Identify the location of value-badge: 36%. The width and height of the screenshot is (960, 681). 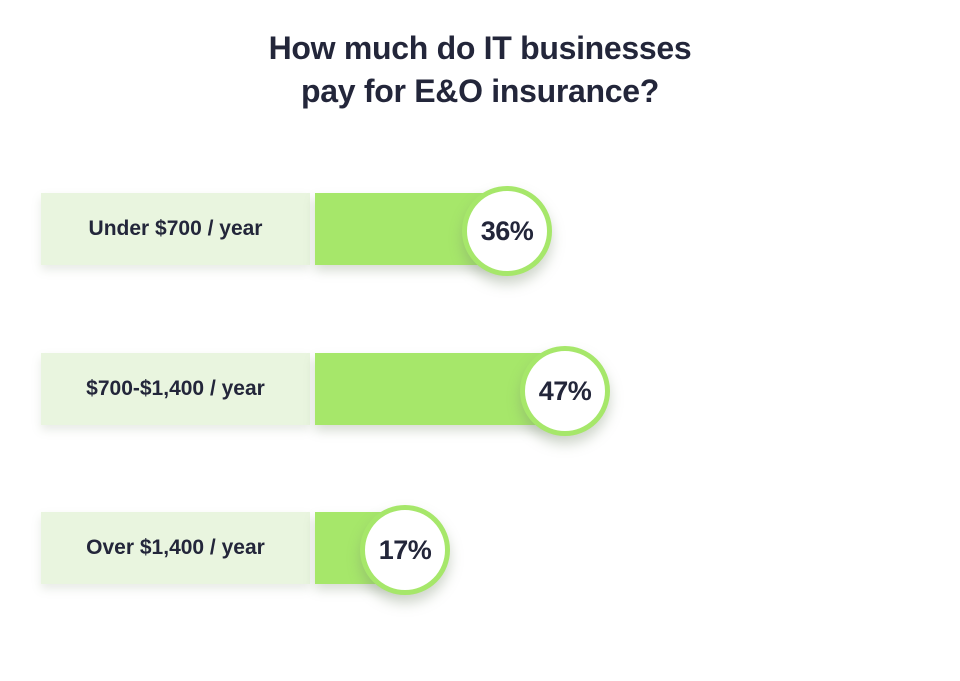
(507, 231).